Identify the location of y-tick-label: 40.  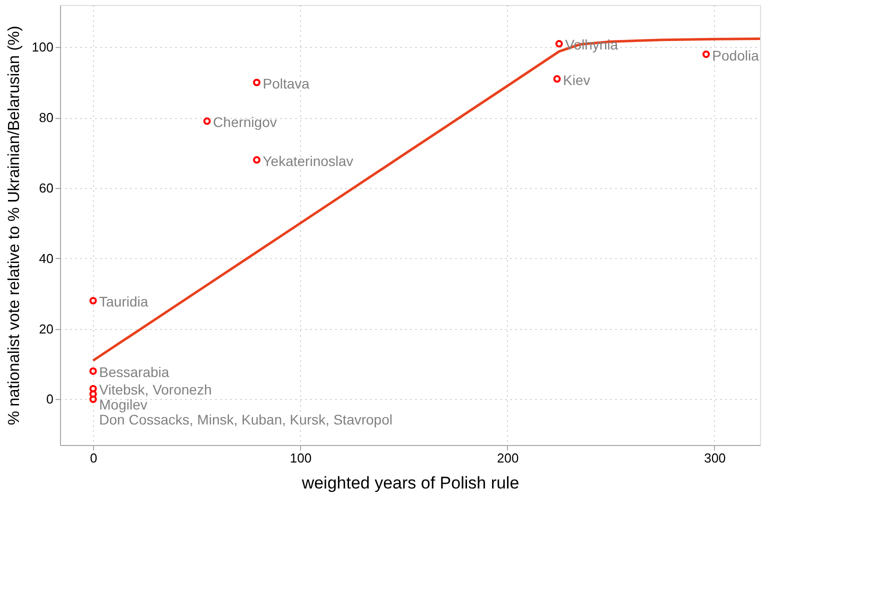
(46, 258).